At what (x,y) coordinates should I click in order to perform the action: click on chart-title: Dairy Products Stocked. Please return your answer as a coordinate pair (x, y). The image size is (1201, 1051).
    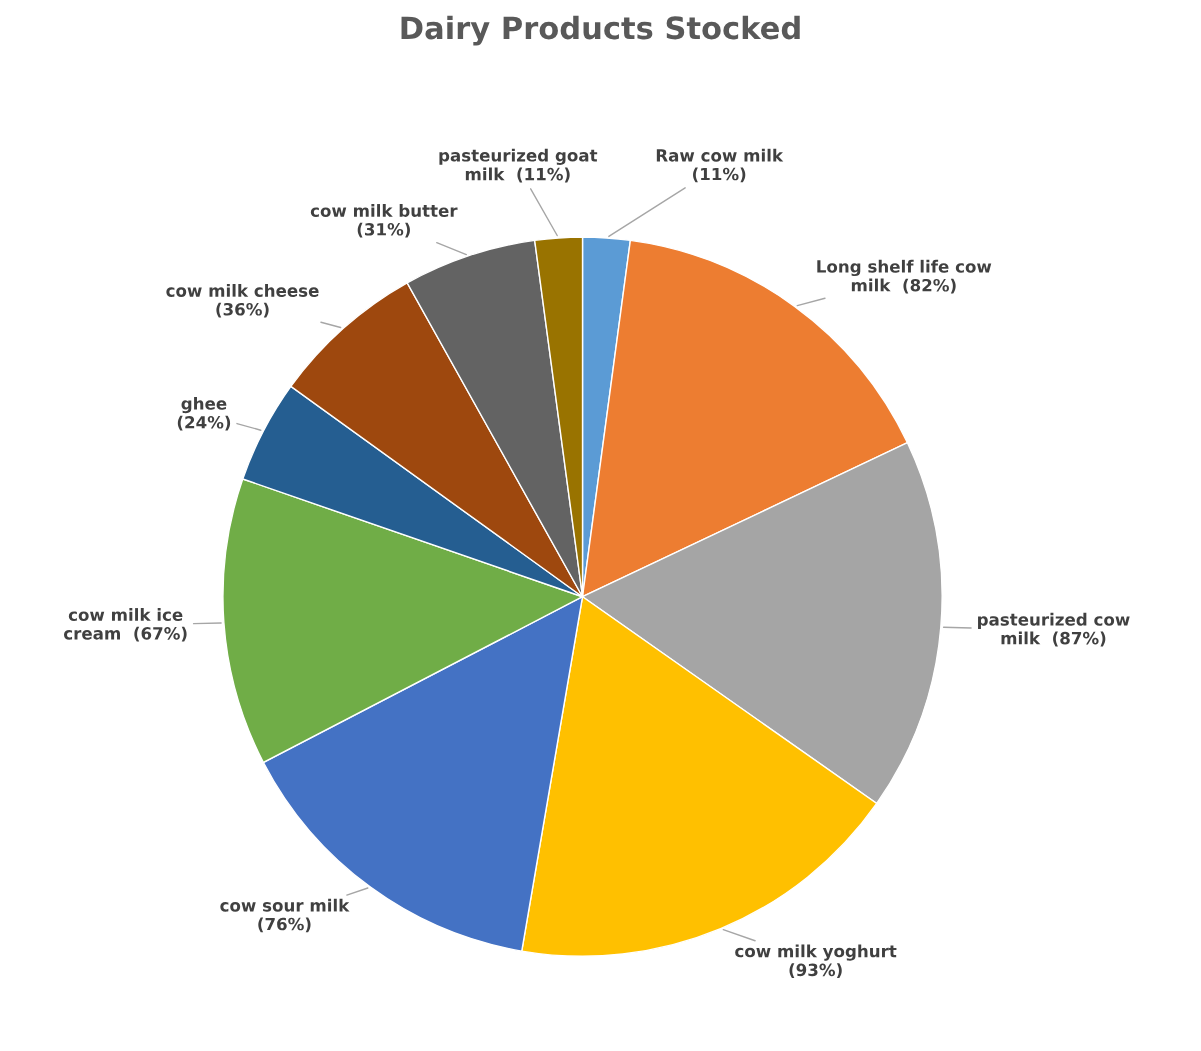
    Looking at the image, I should click on (600, 30).